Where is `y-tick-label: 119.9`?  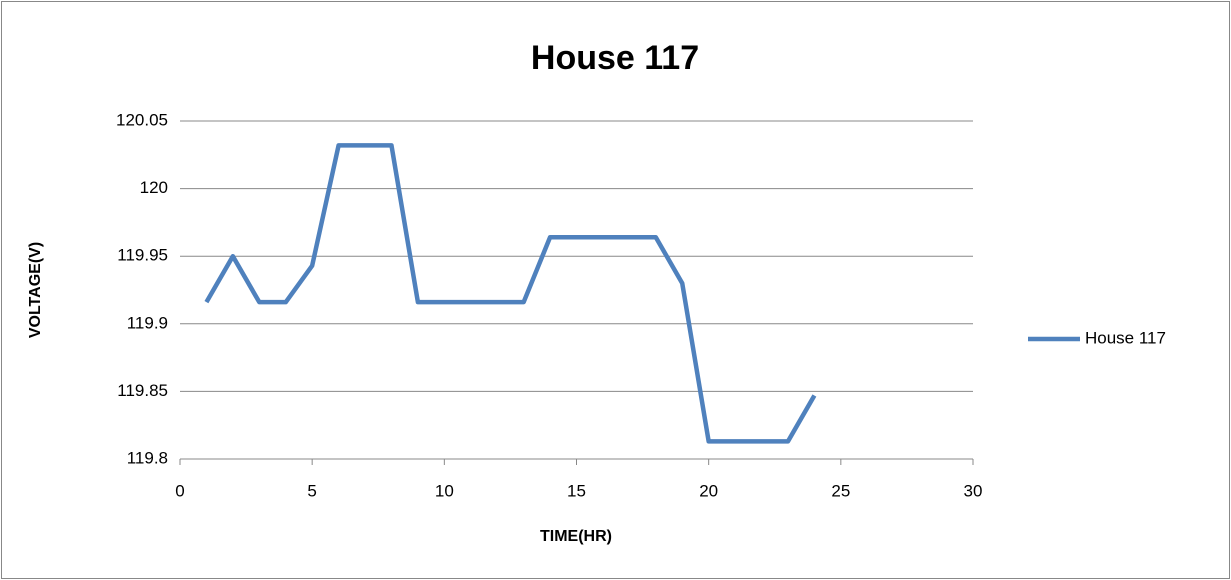
y-tick-label: 119.9 is located at coordinates (147, 322).